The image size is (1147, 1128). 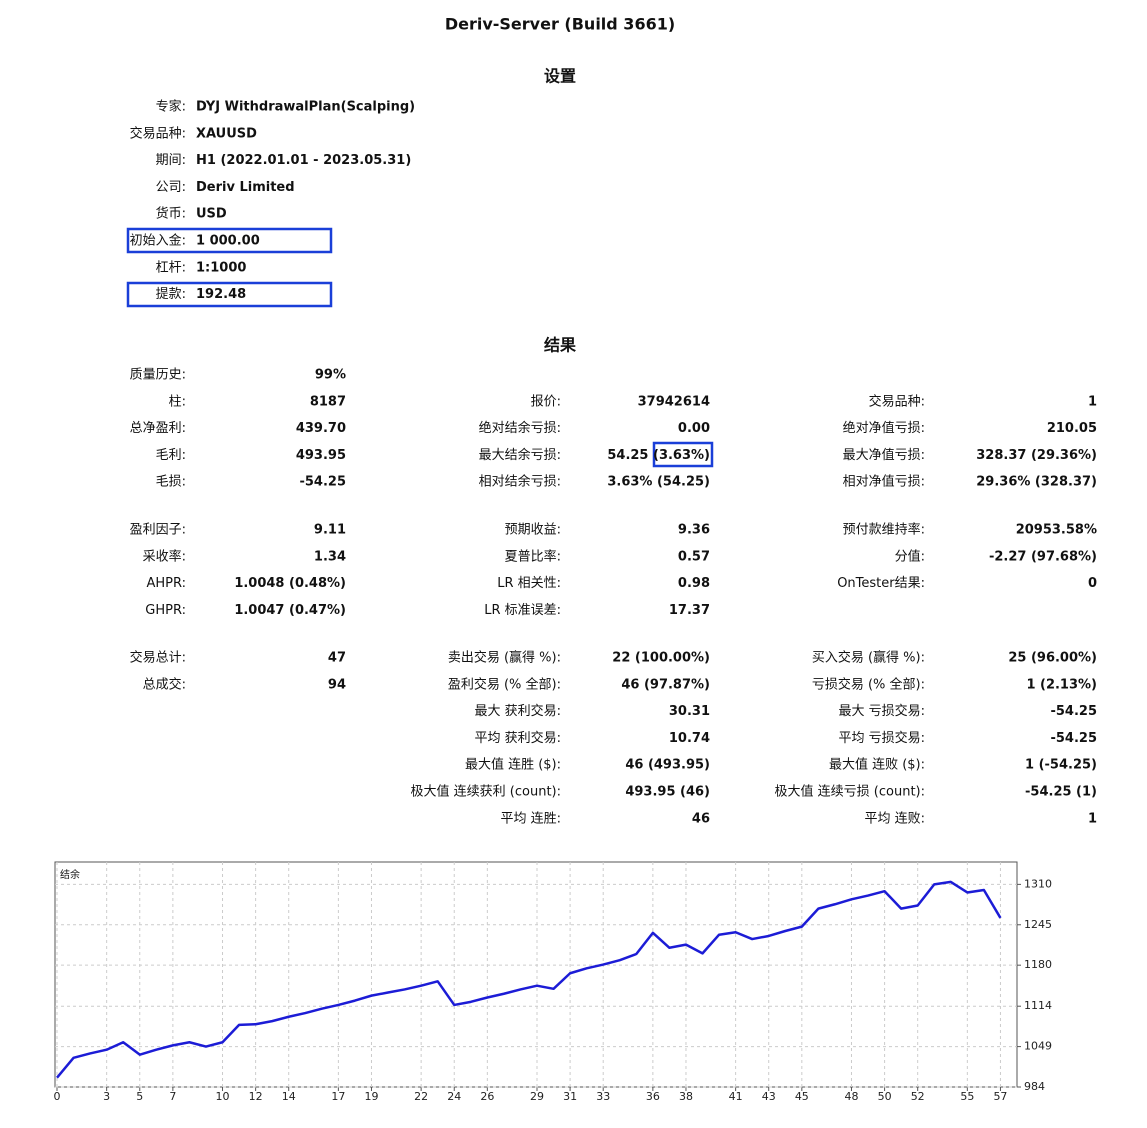 What do you see at coordinates (868, 684) in the screenshot?
I see `result-label: 亏损交易 (% 全部):` at bounding box center [868, 684].